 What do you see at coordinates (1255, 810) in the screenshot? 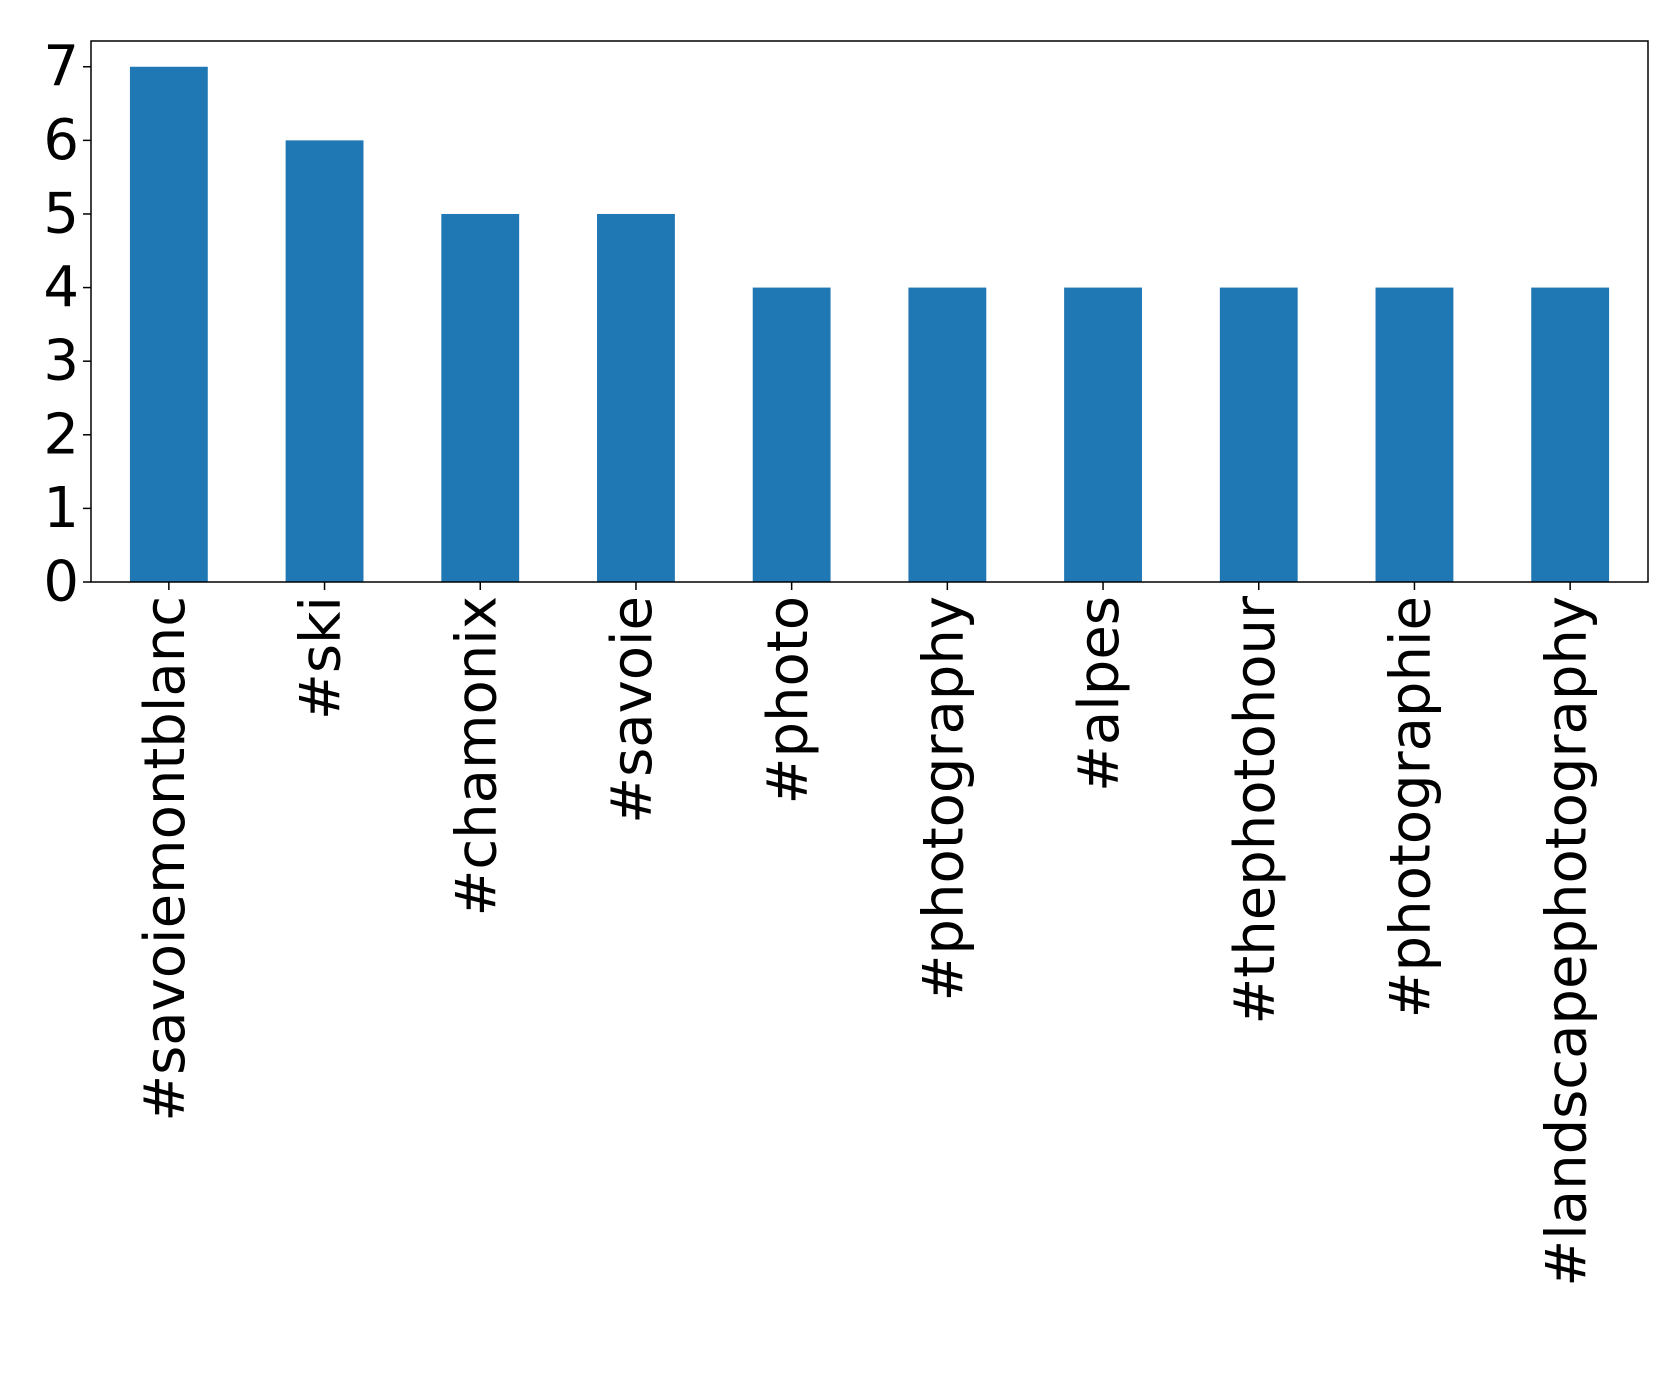
I see `x-tick-label: #thephotohour` at bounding box center [1255, 810].